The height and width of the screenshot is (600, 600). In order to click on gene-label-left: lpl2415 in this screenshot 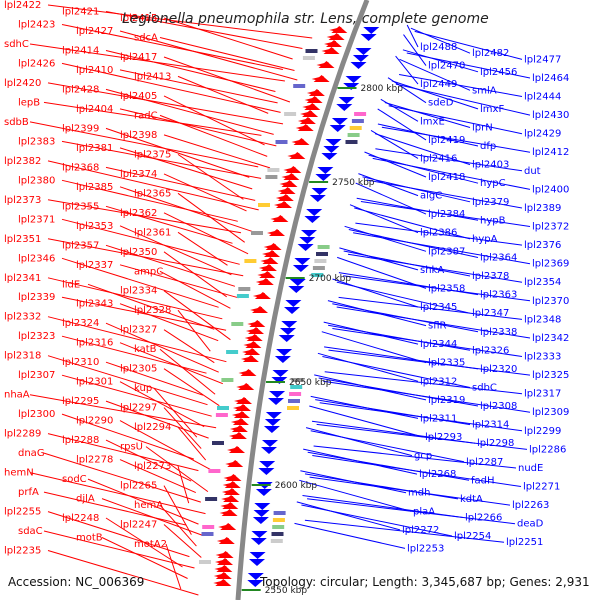, I will do `click(138, 18)`.